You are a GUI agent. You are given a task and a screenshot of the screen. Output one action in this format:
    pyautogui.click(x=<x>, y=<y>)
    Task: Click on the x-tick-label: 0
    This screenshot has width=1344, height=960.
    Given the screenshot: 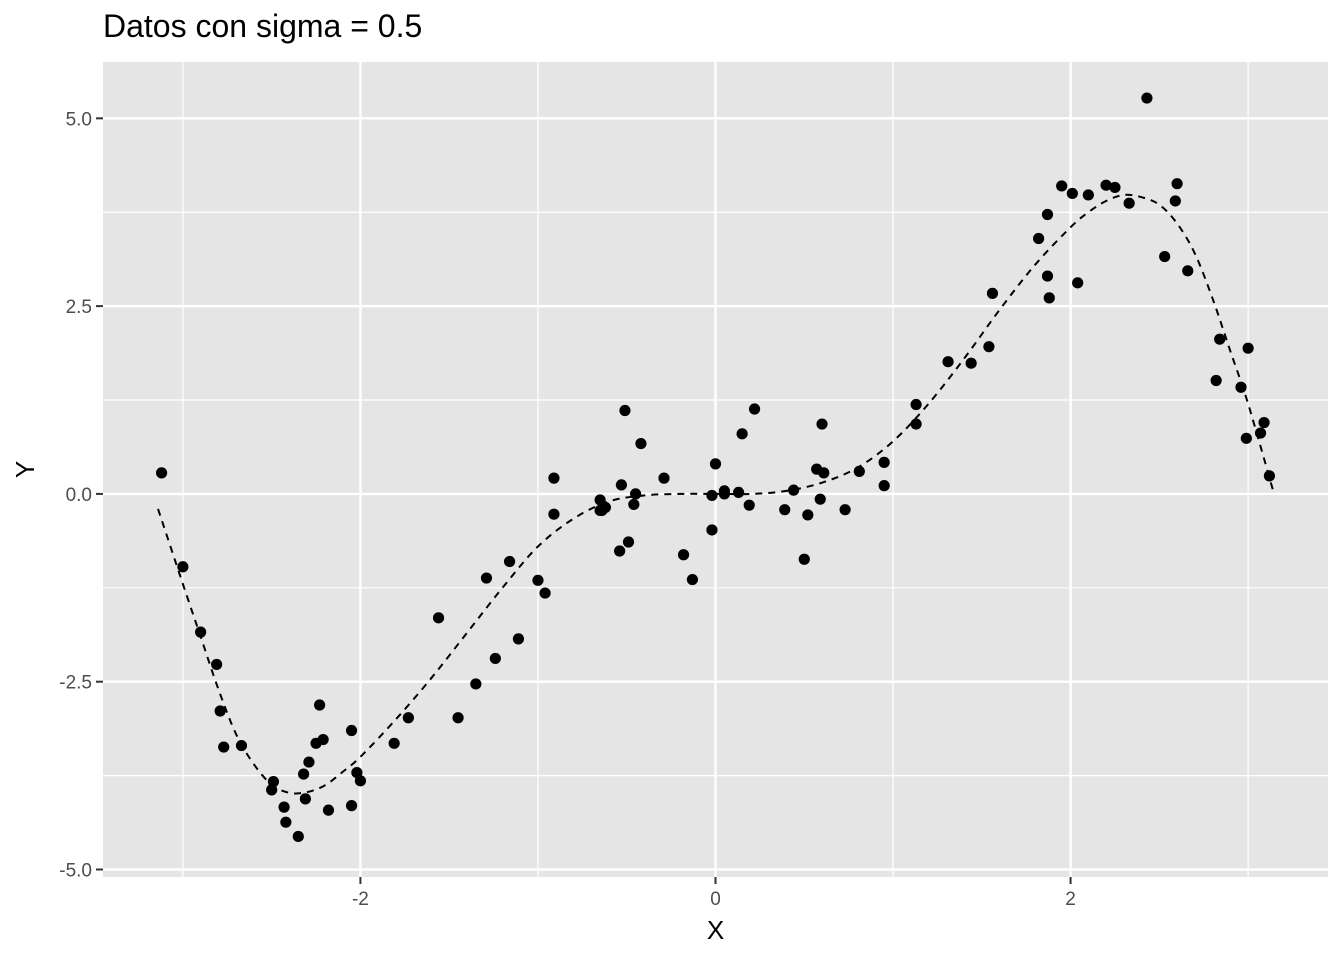 What is the action you would take?
    pyautogui.click(x=715, y=899)
    